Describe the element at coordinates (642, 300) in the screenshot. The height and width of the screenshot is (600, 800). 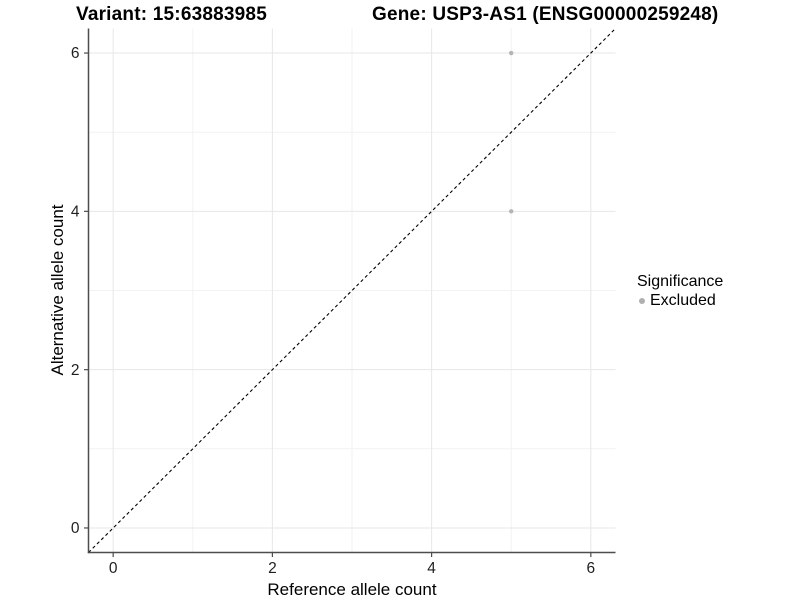
I see `legend-point-icon` at that location.